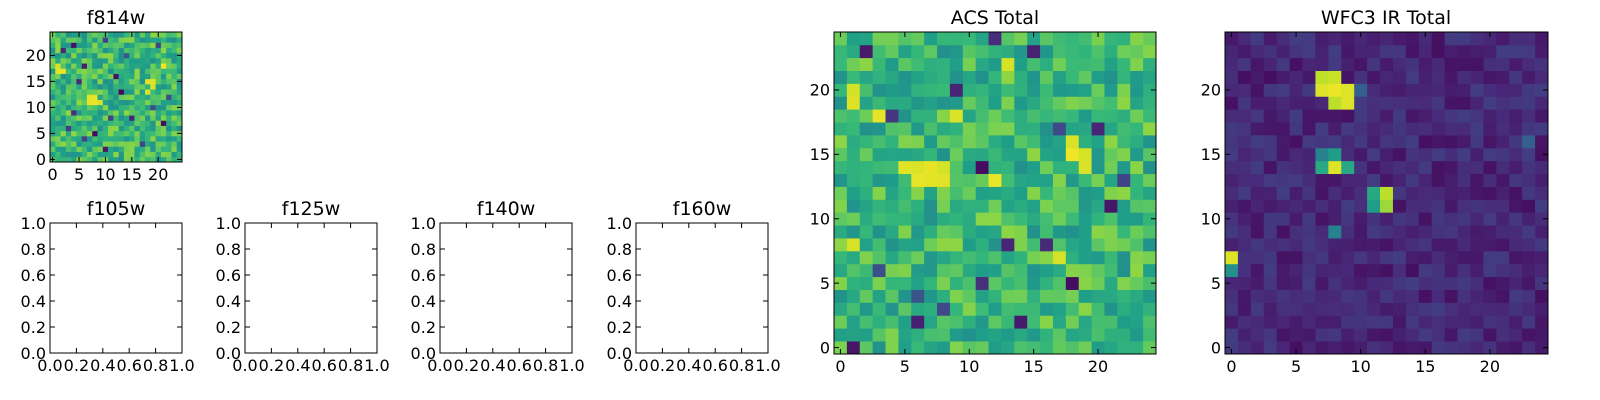  What do you see at coordinates (53, 174) in the screenshot?
I see `x-tick-label: 0` at bounding box center [53, 174].